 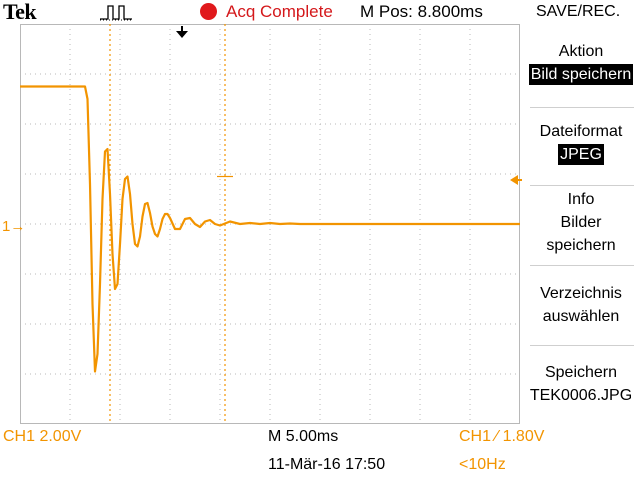 I want to click on main-position-readout: M Pos: 8.800ms, so click(x=421, y=11).